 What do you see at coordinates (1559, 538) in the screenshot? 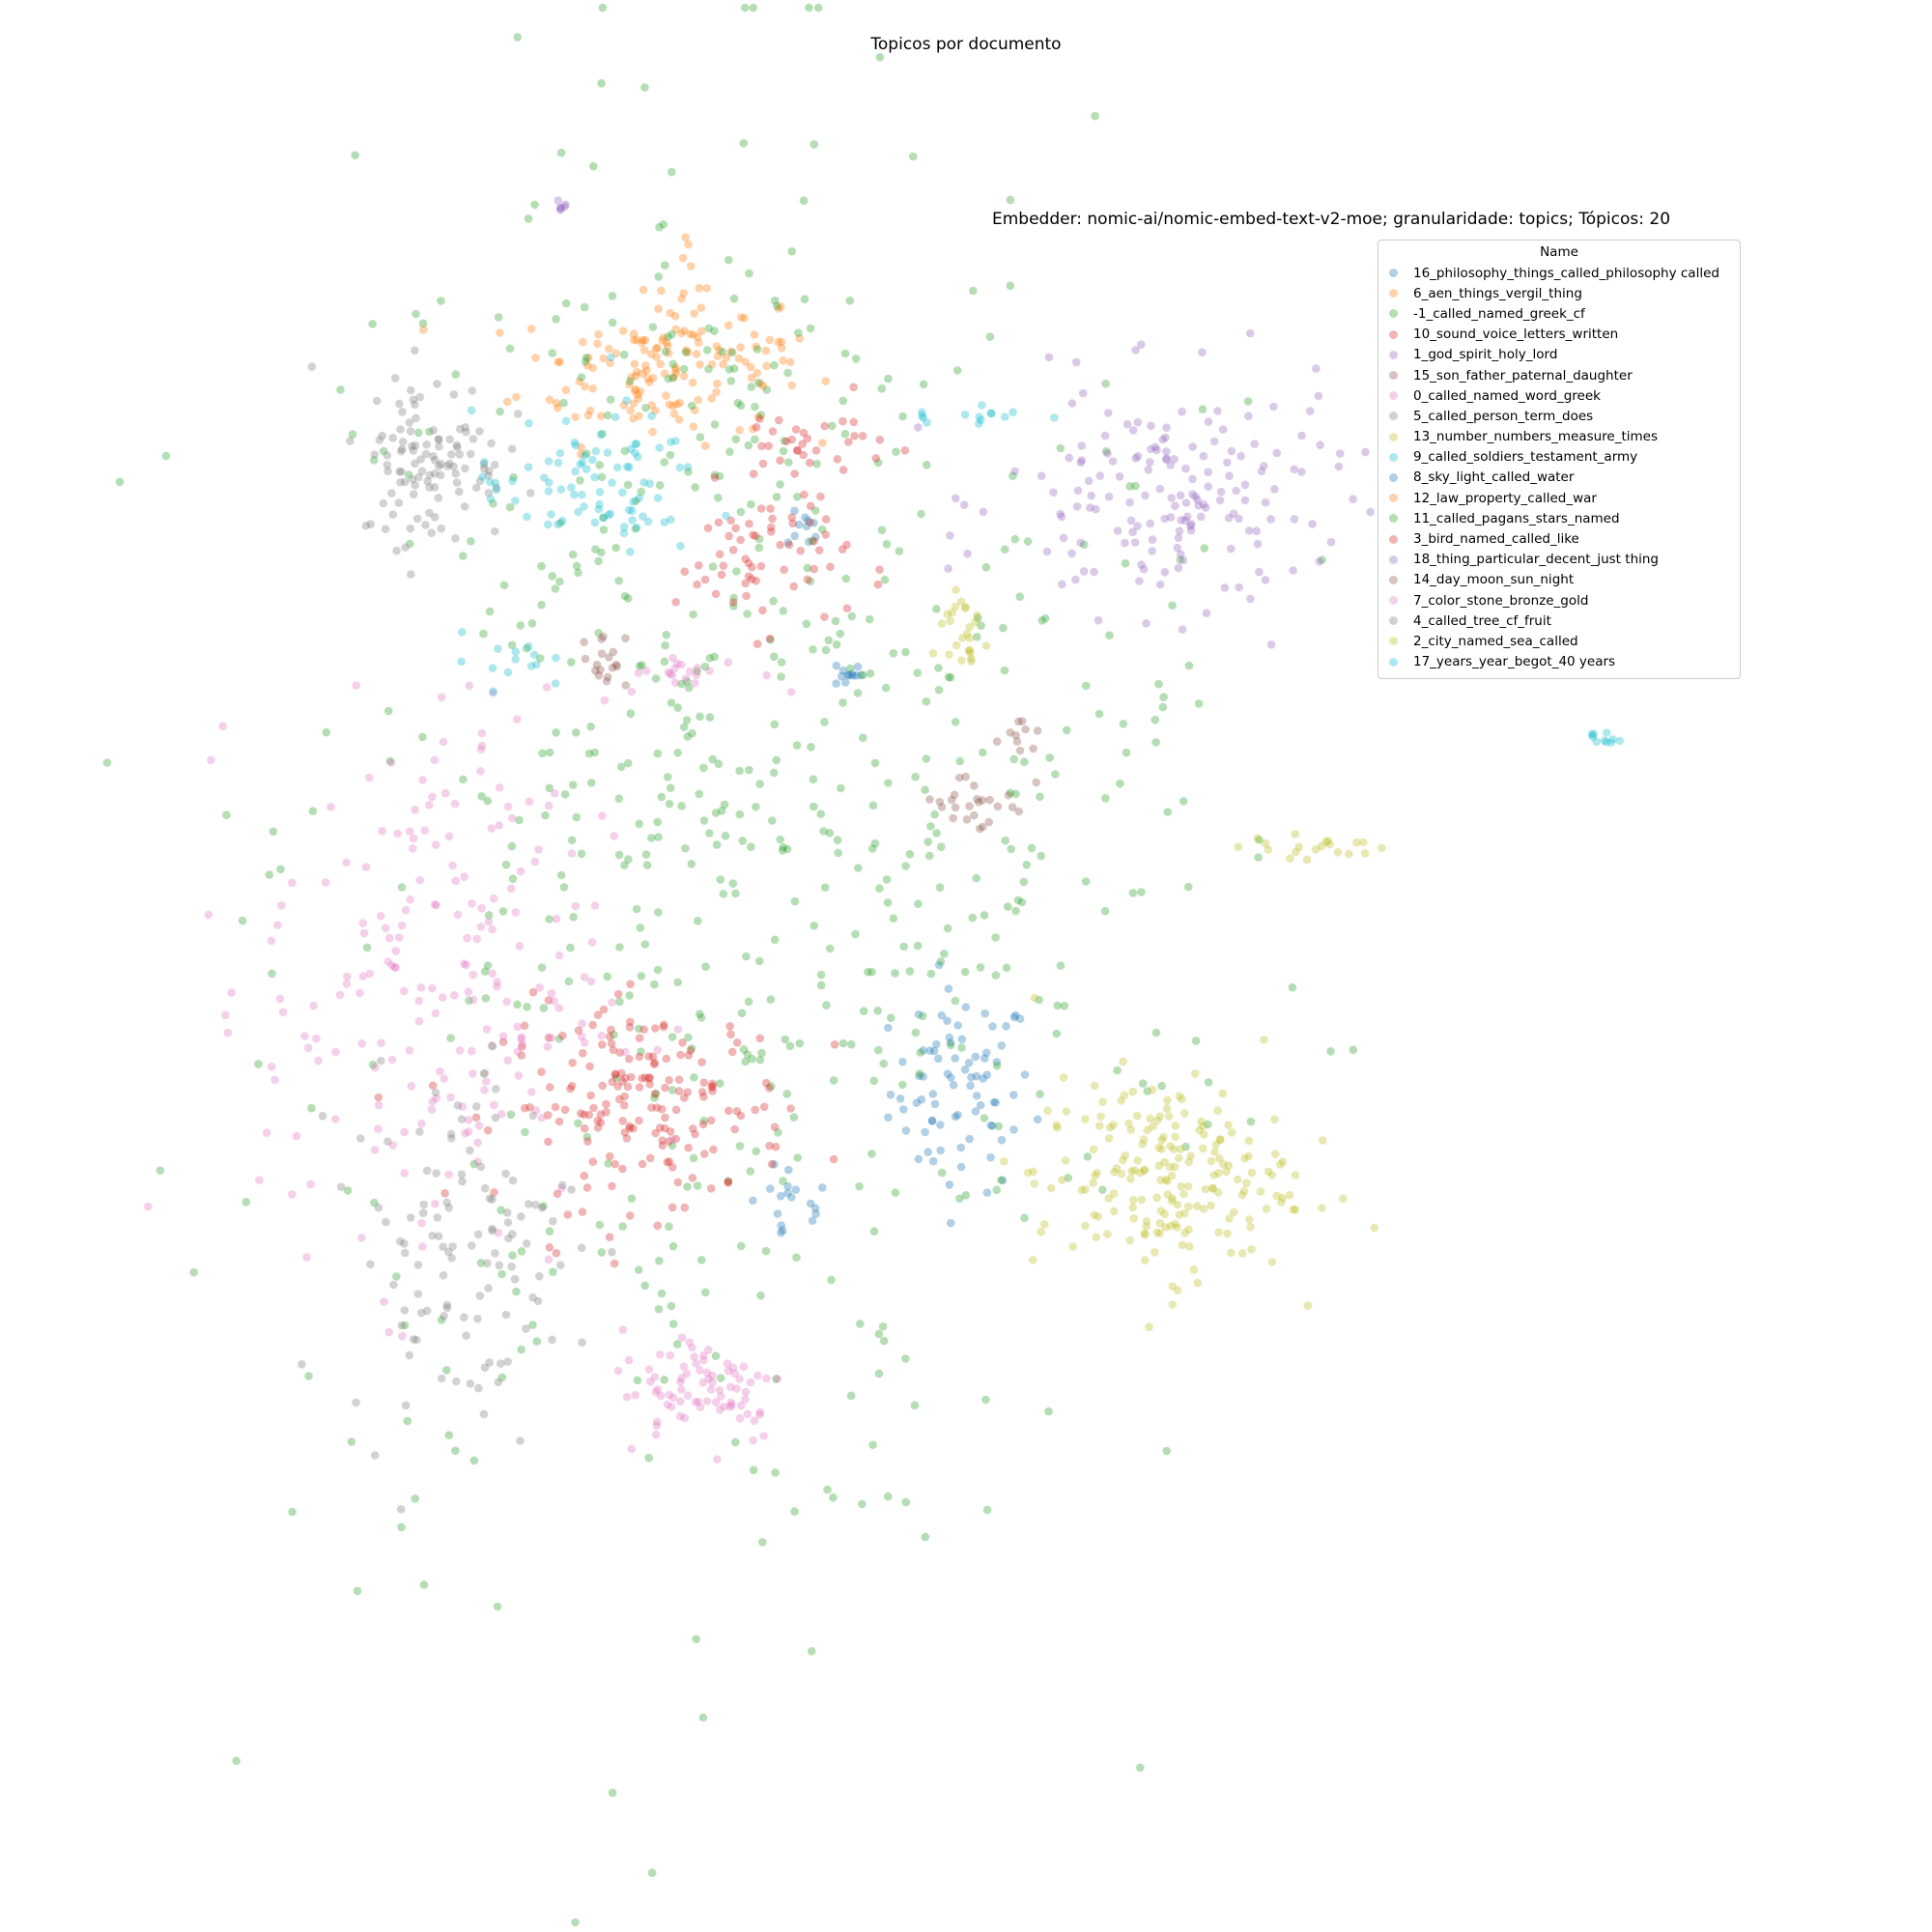
I see `legend-item: 3_bird_named_called_like` at bounding box center [1559, 538].